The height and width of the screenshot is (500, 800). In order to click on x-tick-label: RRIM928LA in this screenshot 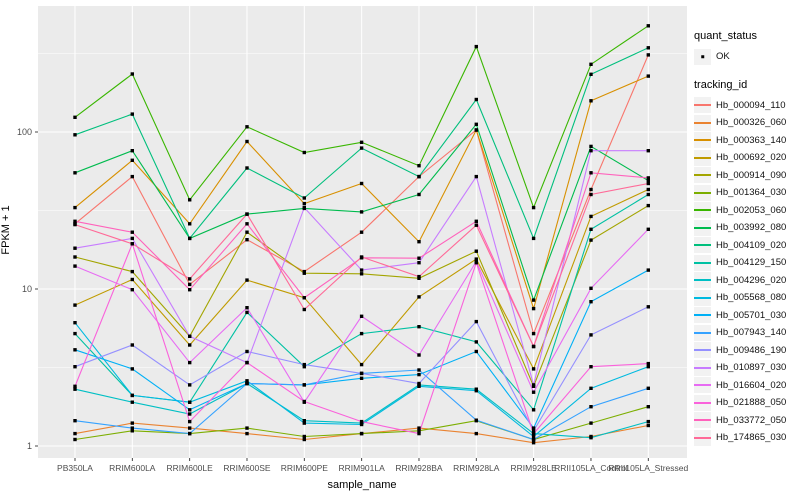, I will do `click(476, 468)`.